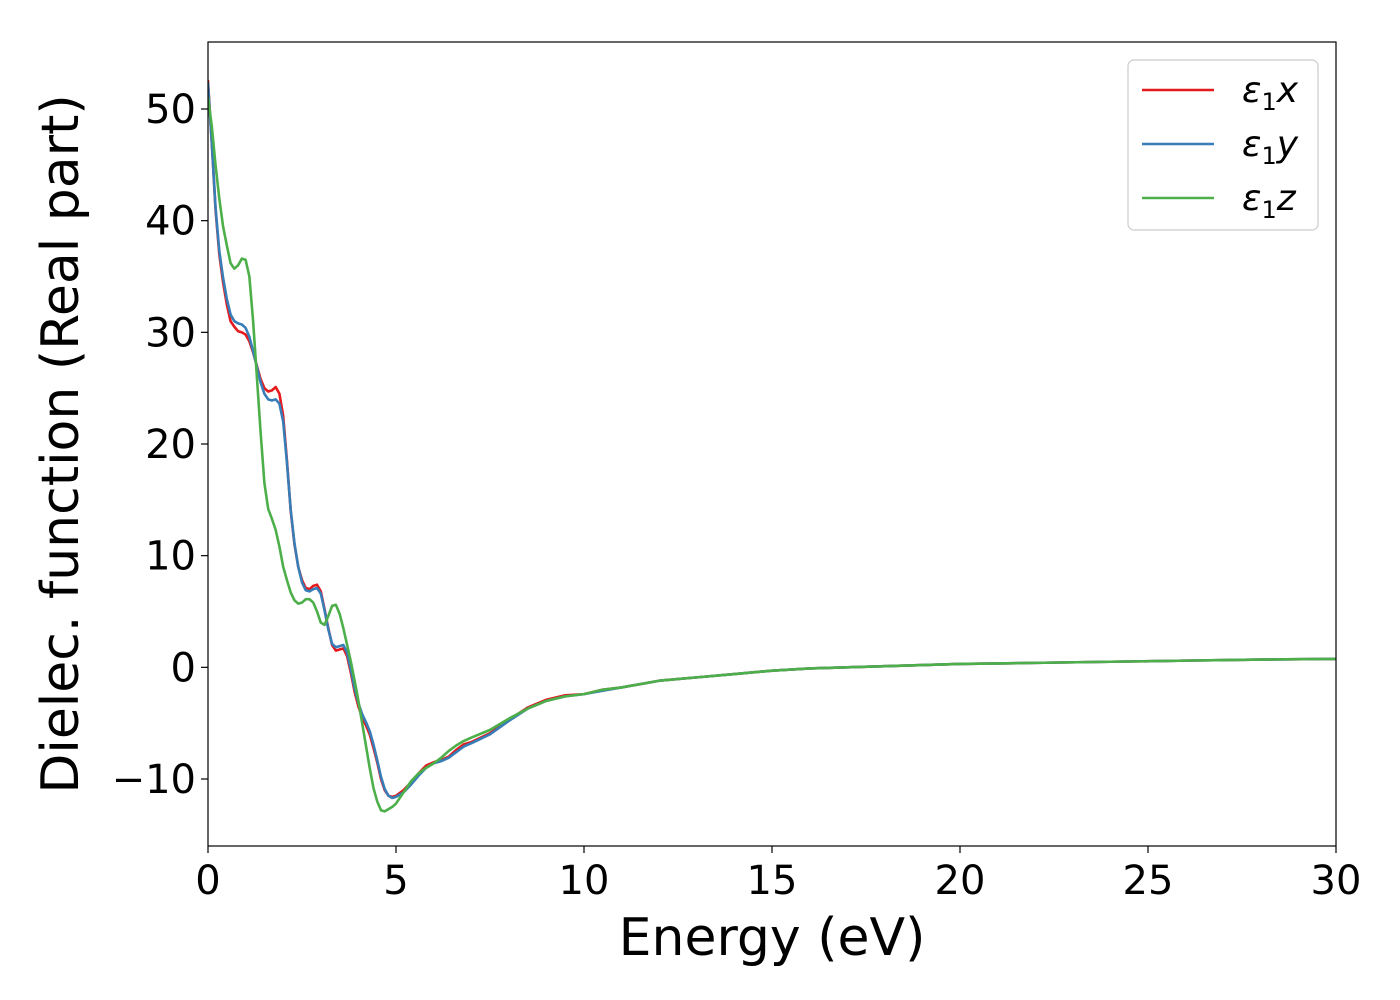  I want to click on x-tick-label: 25, so click(1148, 881).